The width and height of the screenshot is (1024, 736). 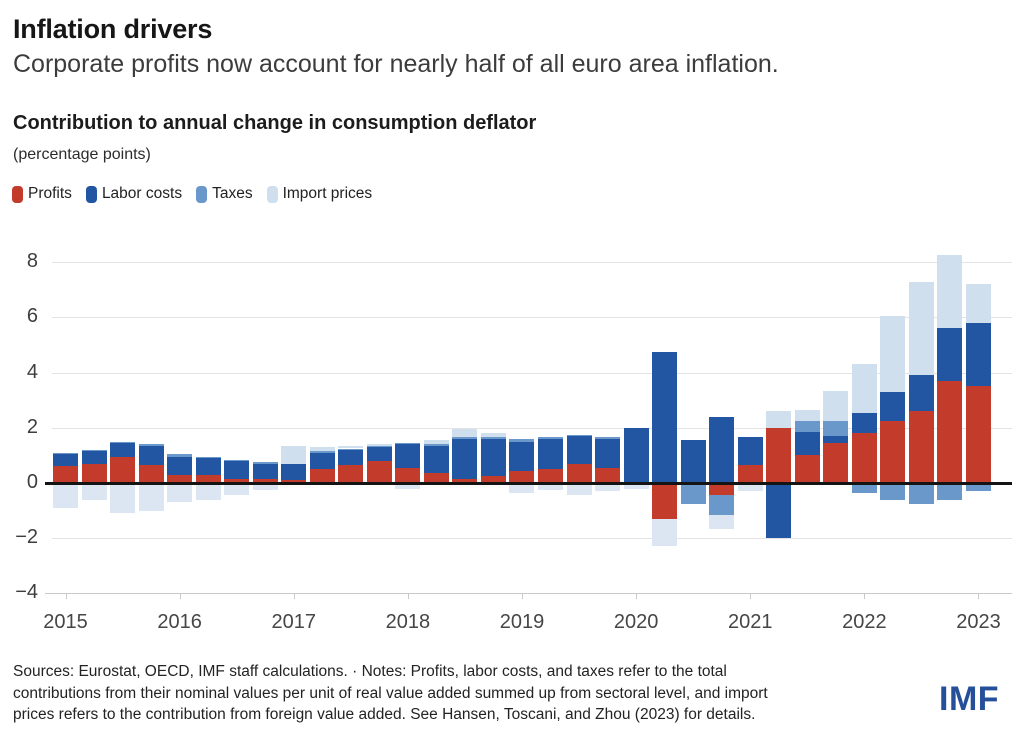 I want to click on y-axis-tick-label: 6, so click(x=32, y=316).